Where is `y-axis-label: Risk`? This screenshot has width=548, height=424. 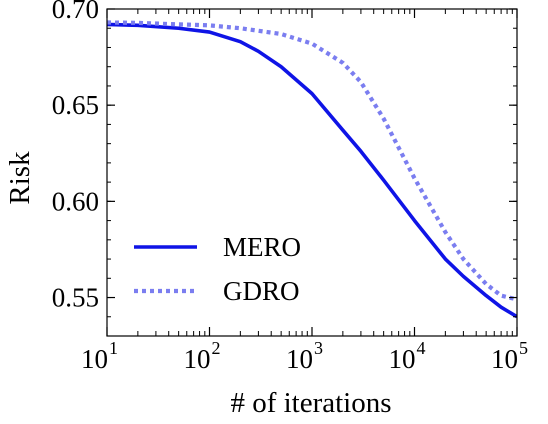
y-axis-label: Risk is located at coordinates (20, 178).